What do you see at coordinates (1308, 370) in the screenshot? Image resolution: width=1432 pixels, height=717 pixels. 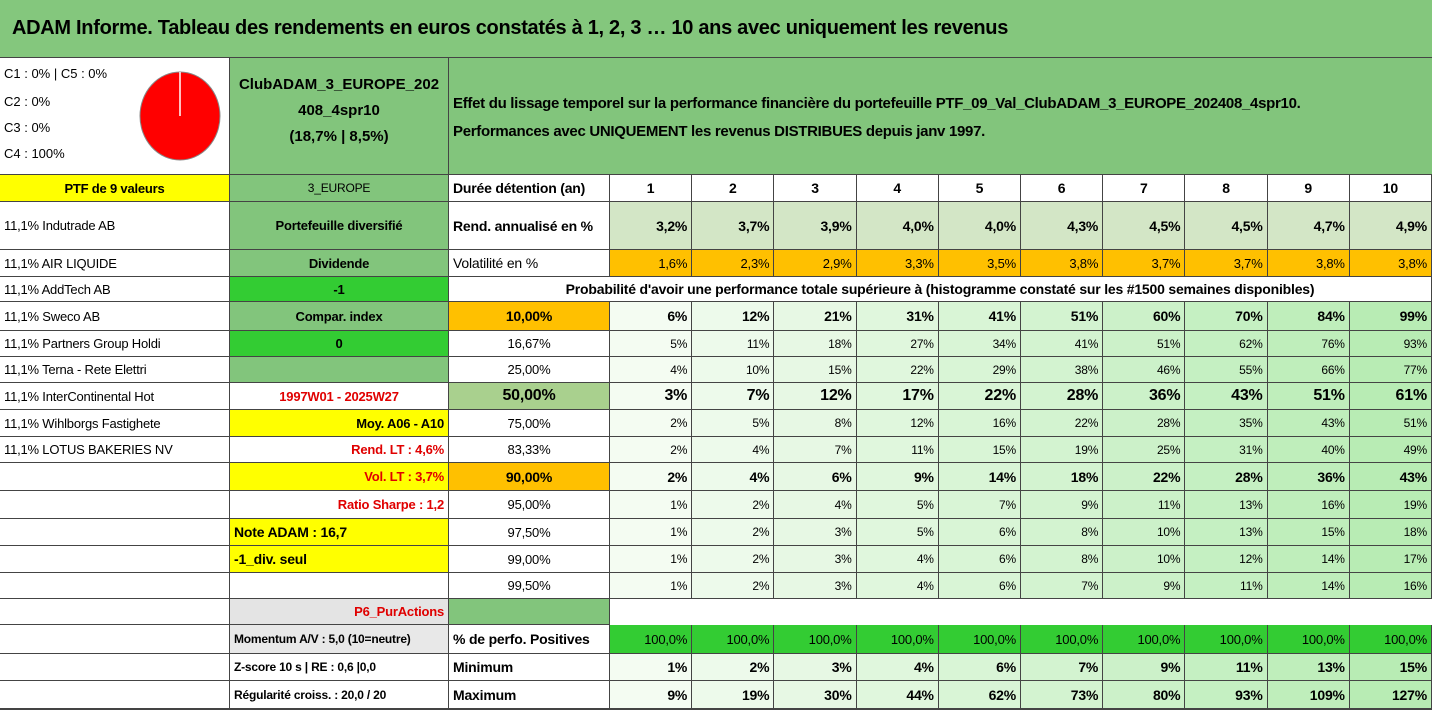 I see `cell: 66%` at bounding box center [1308, 370].